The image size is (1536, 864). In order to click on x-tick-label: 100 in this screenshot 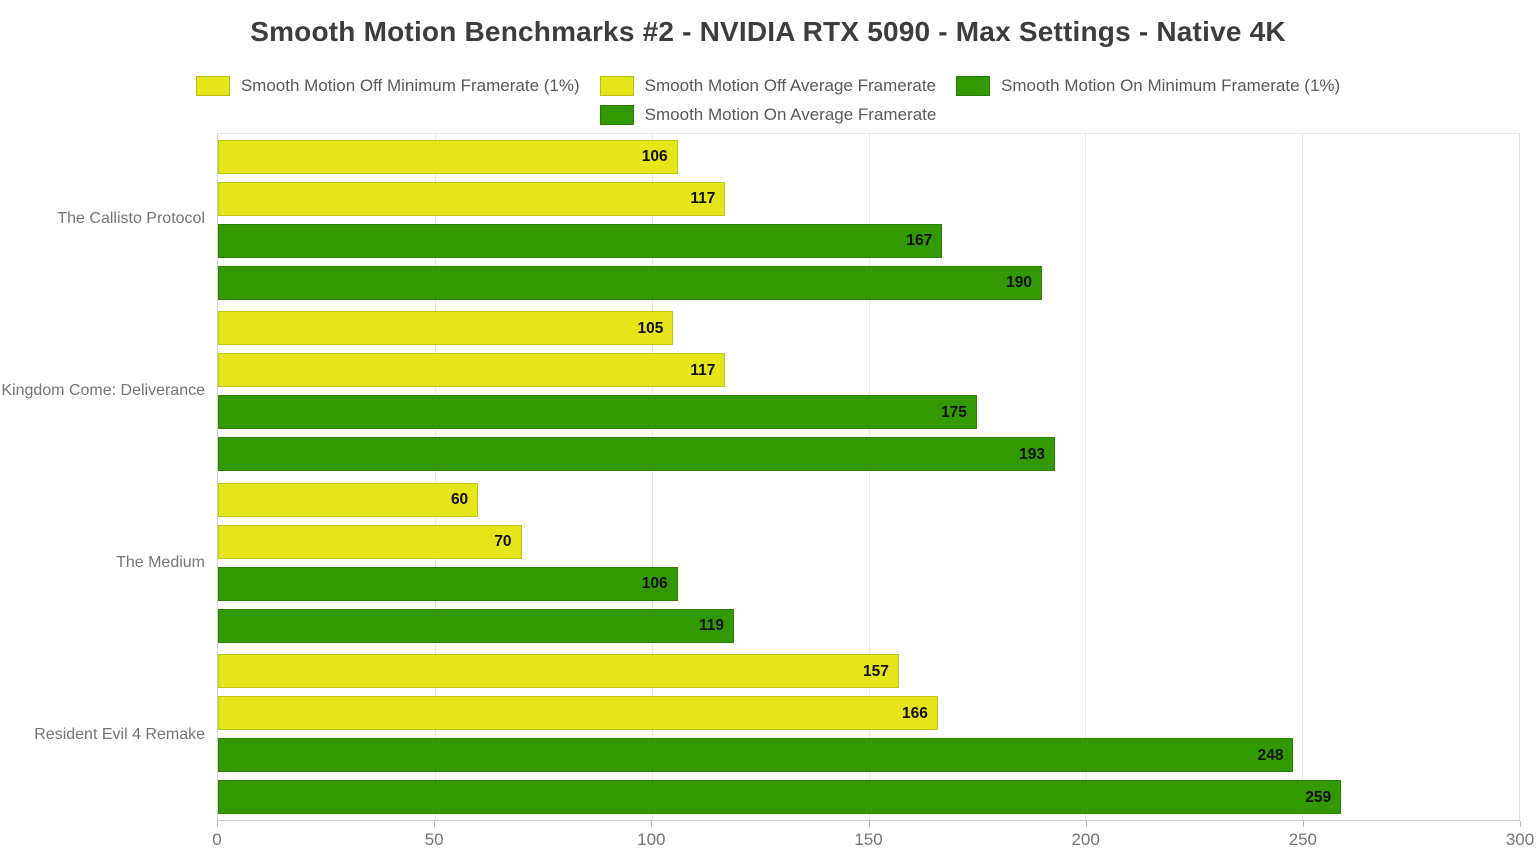, I will do `click(651, 839)`.